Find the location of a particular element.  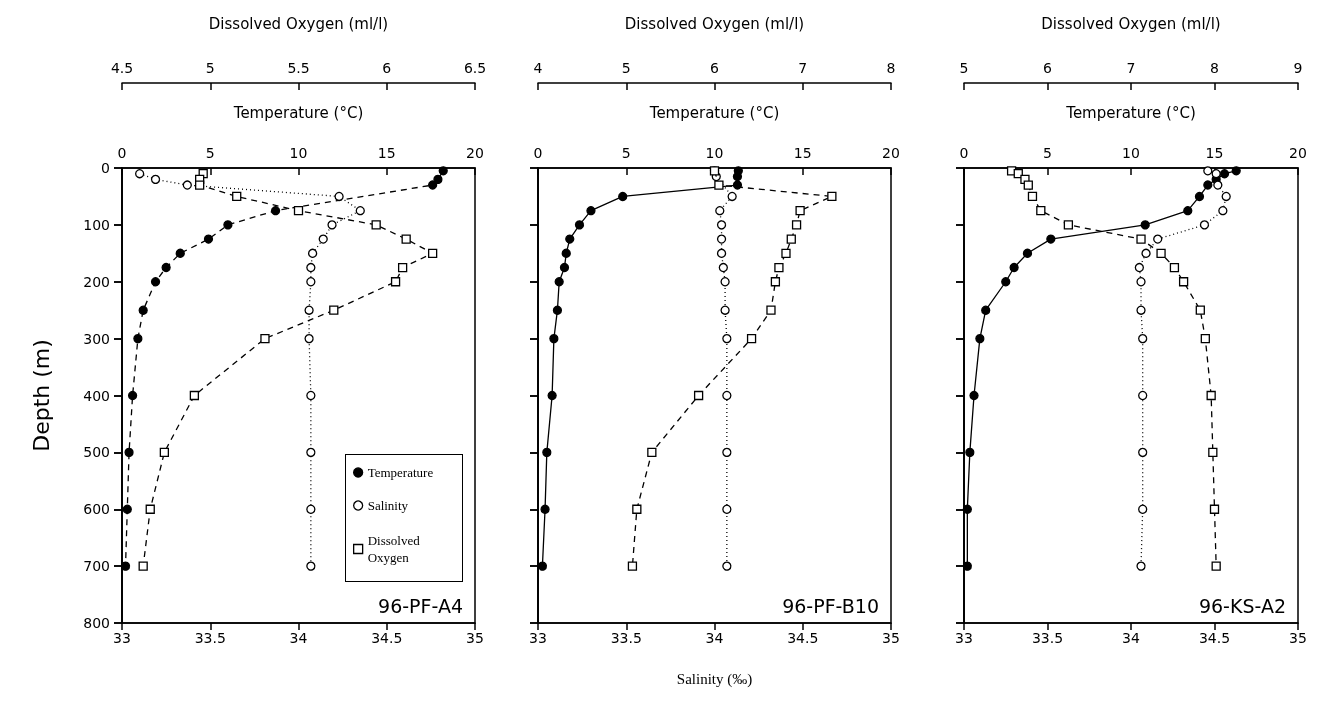

y-tick-label: 600 is located at coordinates (96, 509).